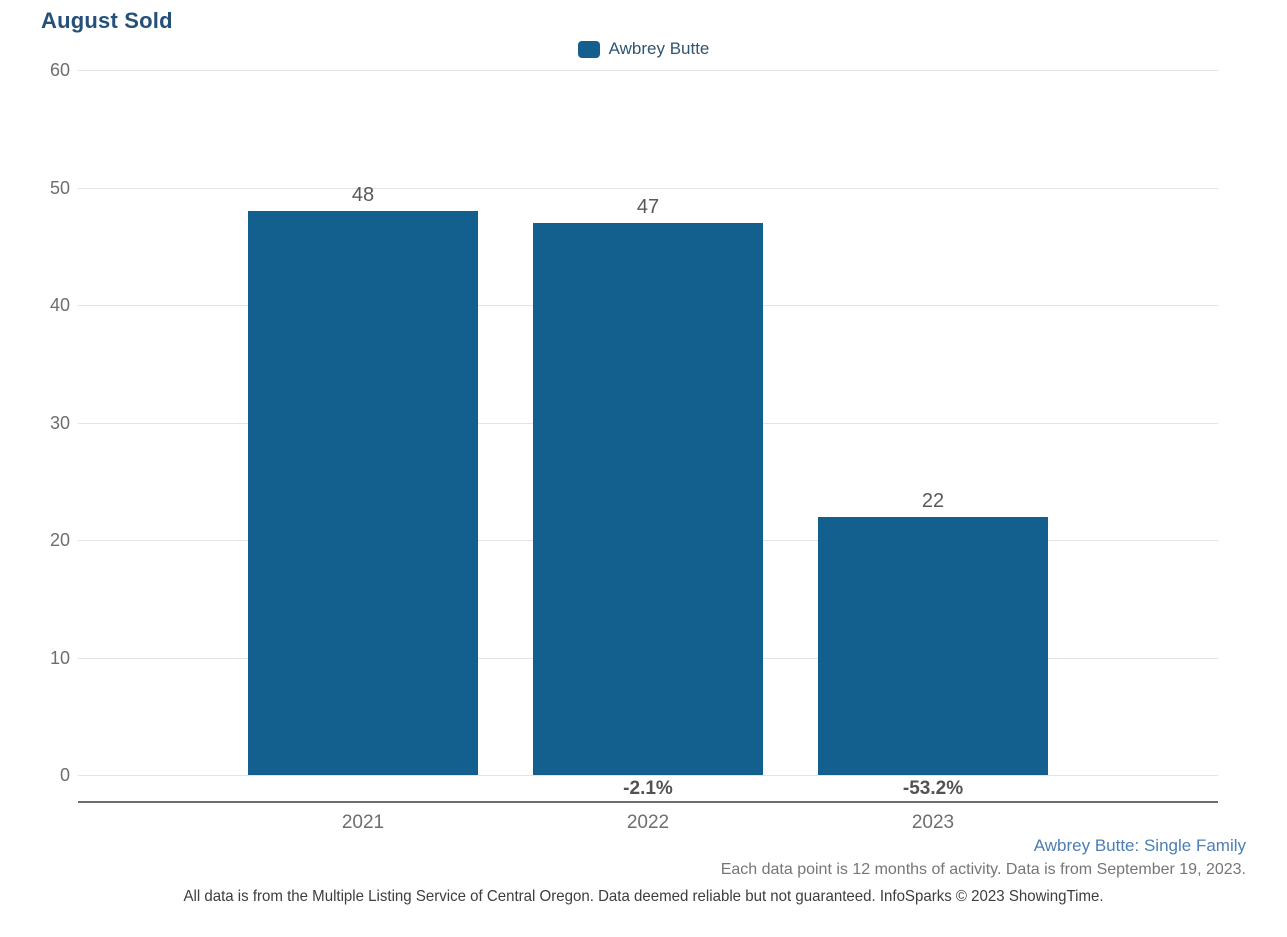 This screenshot has height=937, width=1287. What do you see at coordinates (648, 206) in the screenshot?
I see `bar-value-label: 47` at bounding box center [648, 206].